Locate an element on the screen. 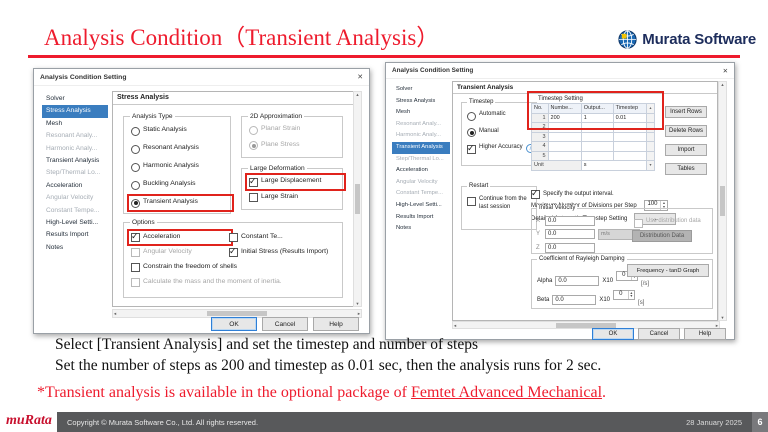  radio-transient-analysis: Transient Analysis is located at coordinates (180, 203).